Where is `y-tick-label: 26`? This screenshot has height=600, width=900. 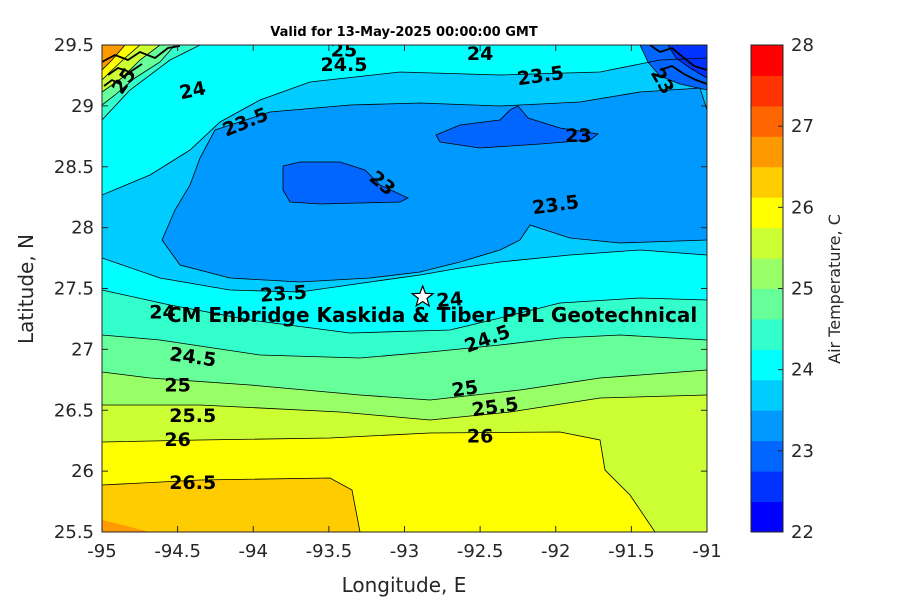 y-tick-label: 26 is located at coordinates (82, 471).